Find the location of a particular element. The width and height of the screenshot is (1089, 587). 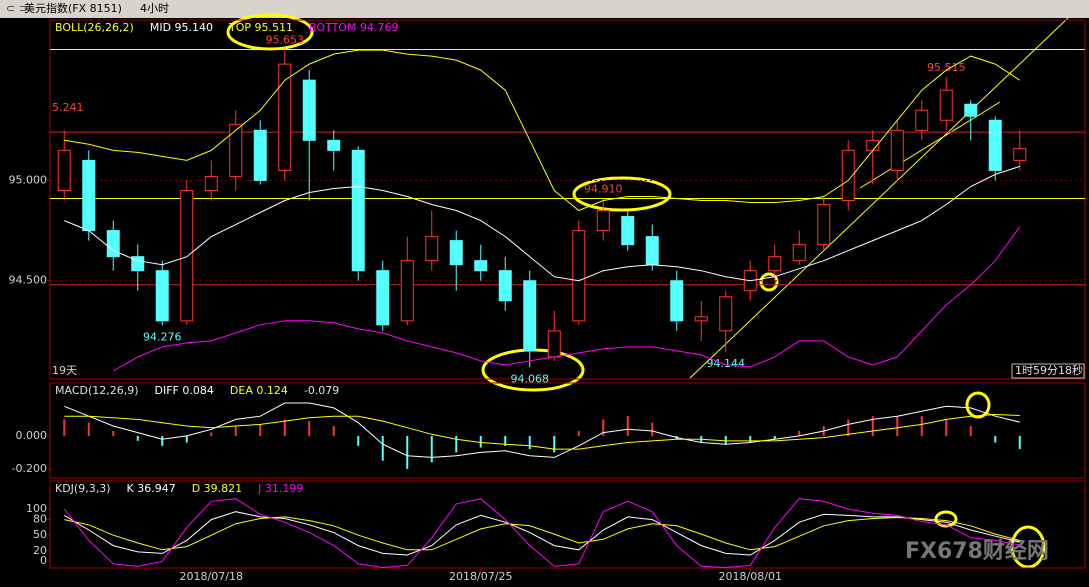

nav-arrows: ⊂ ⊃ is located at coordinates (17, 8).